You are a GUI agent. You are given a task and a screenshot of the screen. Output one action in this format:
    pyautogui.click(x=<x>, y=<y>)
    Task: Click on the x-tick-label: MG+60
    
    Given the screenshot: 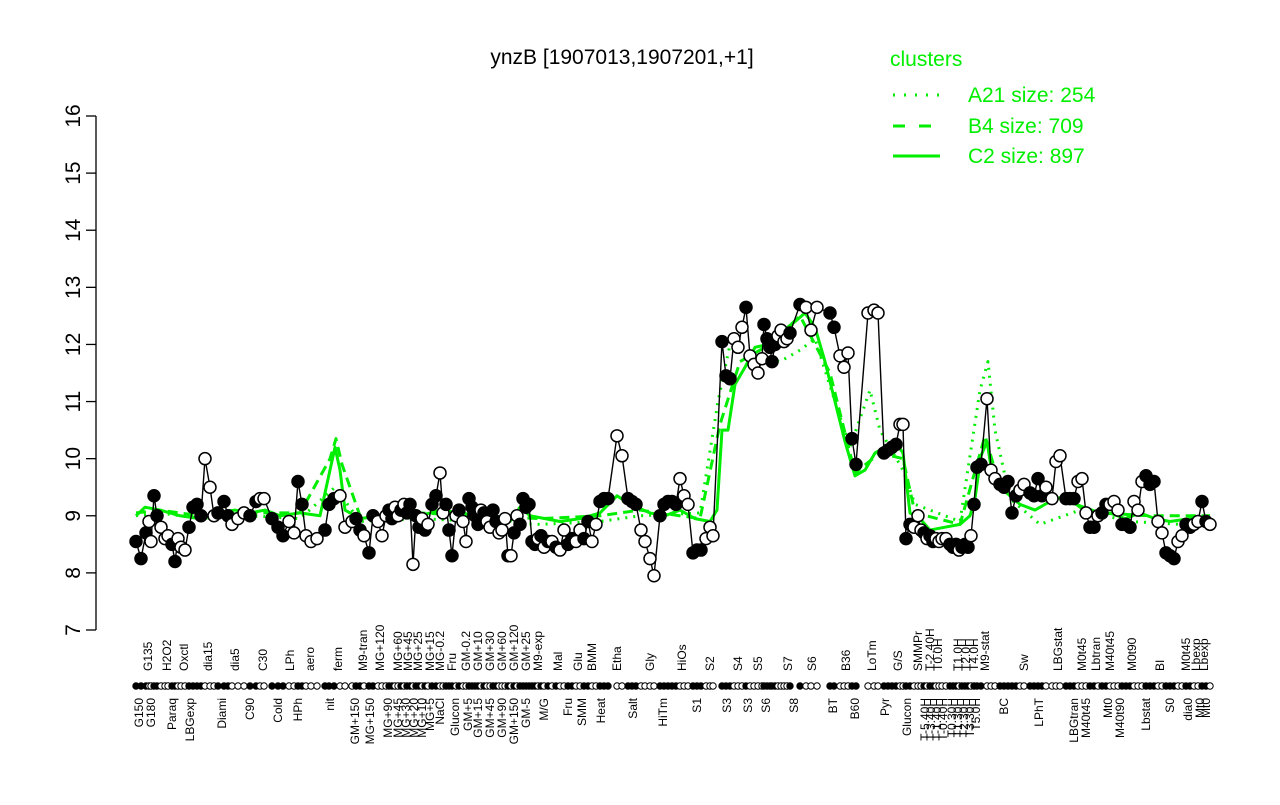 What is the action you would take?
    pyautogui.click(x=398, y=651)
    